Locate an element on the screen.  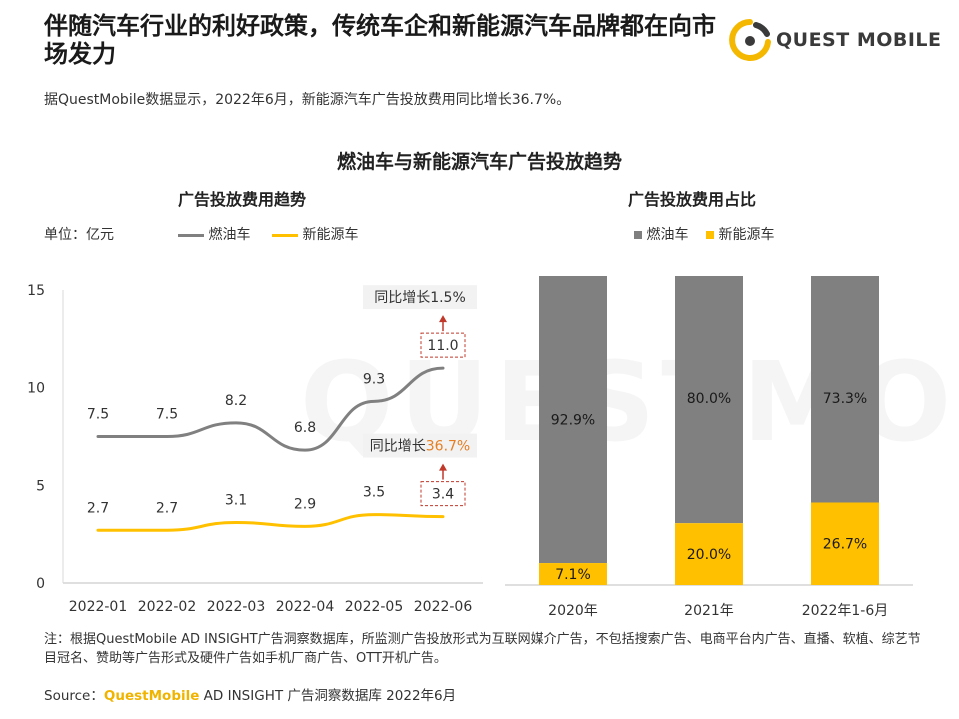
x-tick-label: 2022-02 is located at coordinates (167, 607).